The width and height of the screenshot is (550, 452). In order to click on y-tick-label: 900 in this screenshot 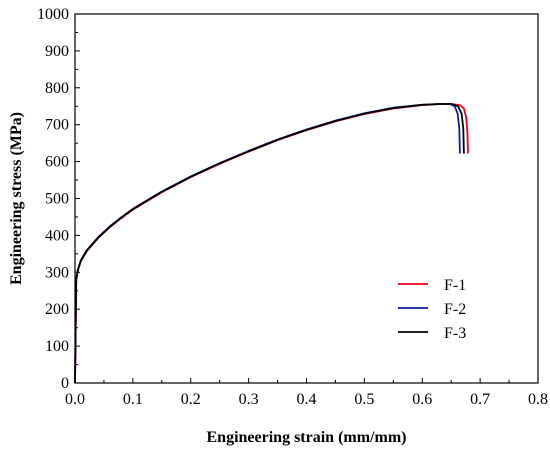, I will do `click(57, 51)`.